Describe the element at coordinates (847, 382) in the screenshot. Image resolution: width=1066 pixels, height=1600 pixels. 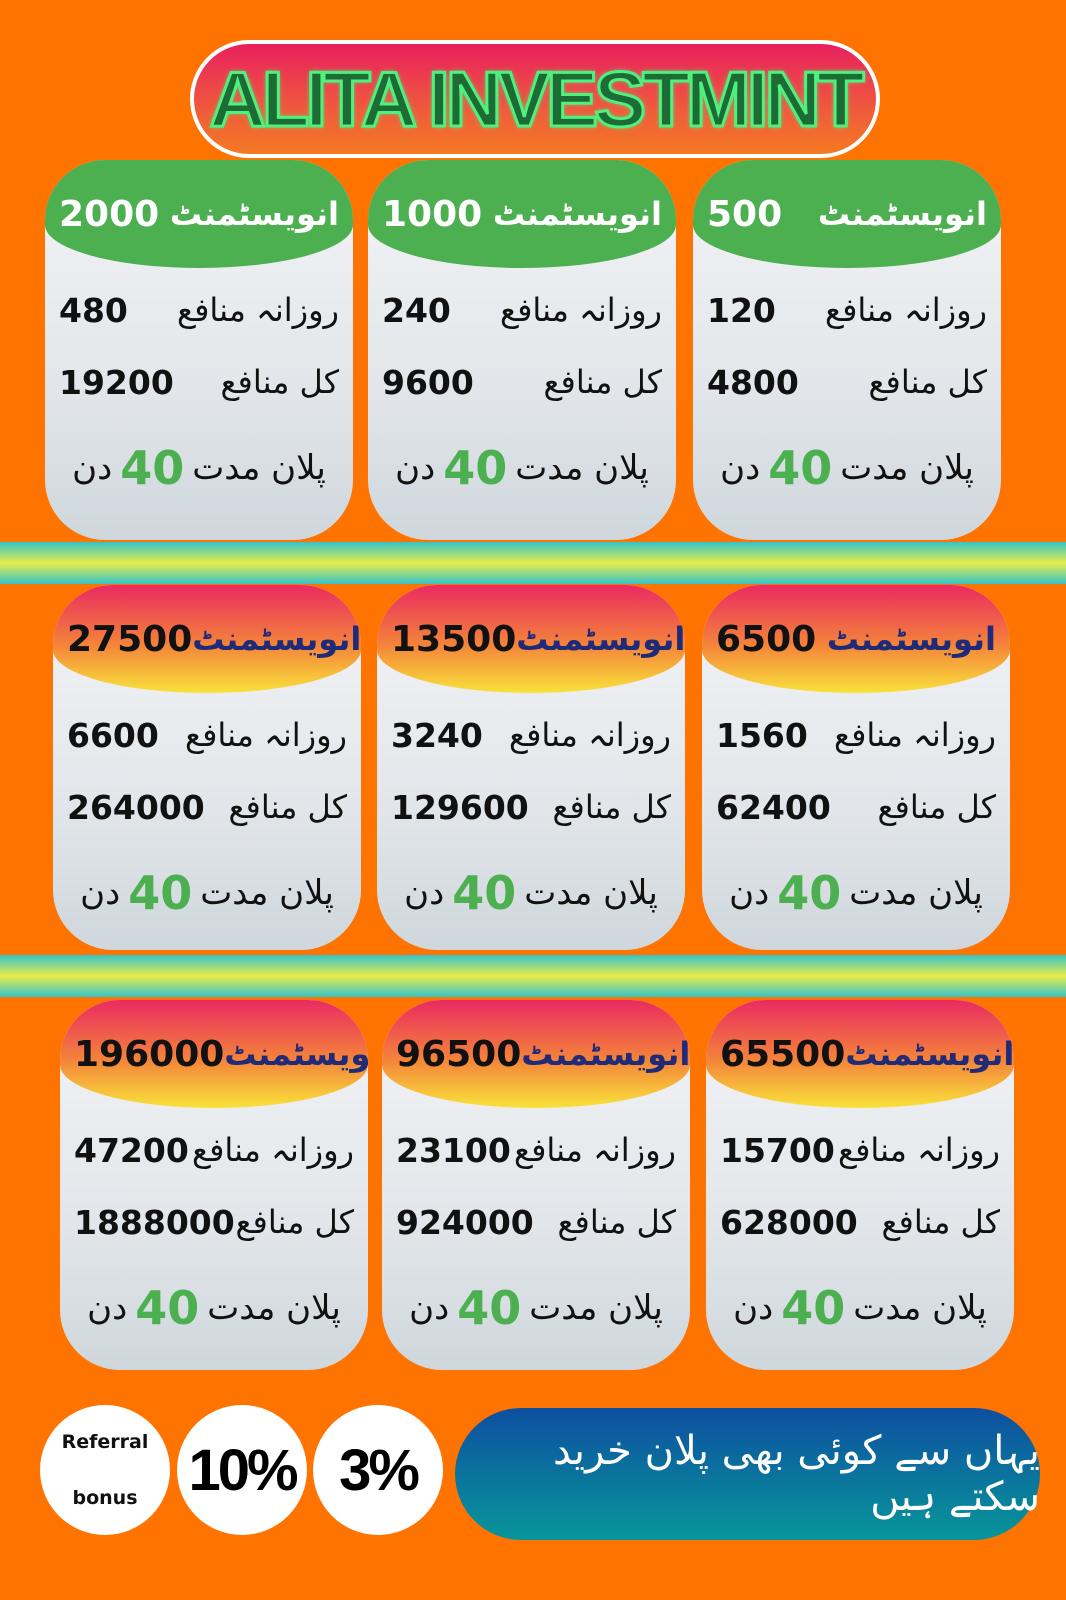
I see `total-profit-row: 4800 کل منافع` at that location.